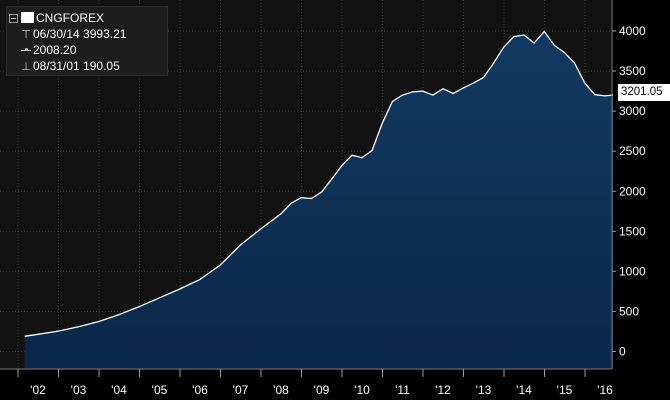 The height and width of the screenshot is (400, 670). Describe the element at coordinates (632, 191) in the screenshot. I see `y-tick-label: 2000` at that location.